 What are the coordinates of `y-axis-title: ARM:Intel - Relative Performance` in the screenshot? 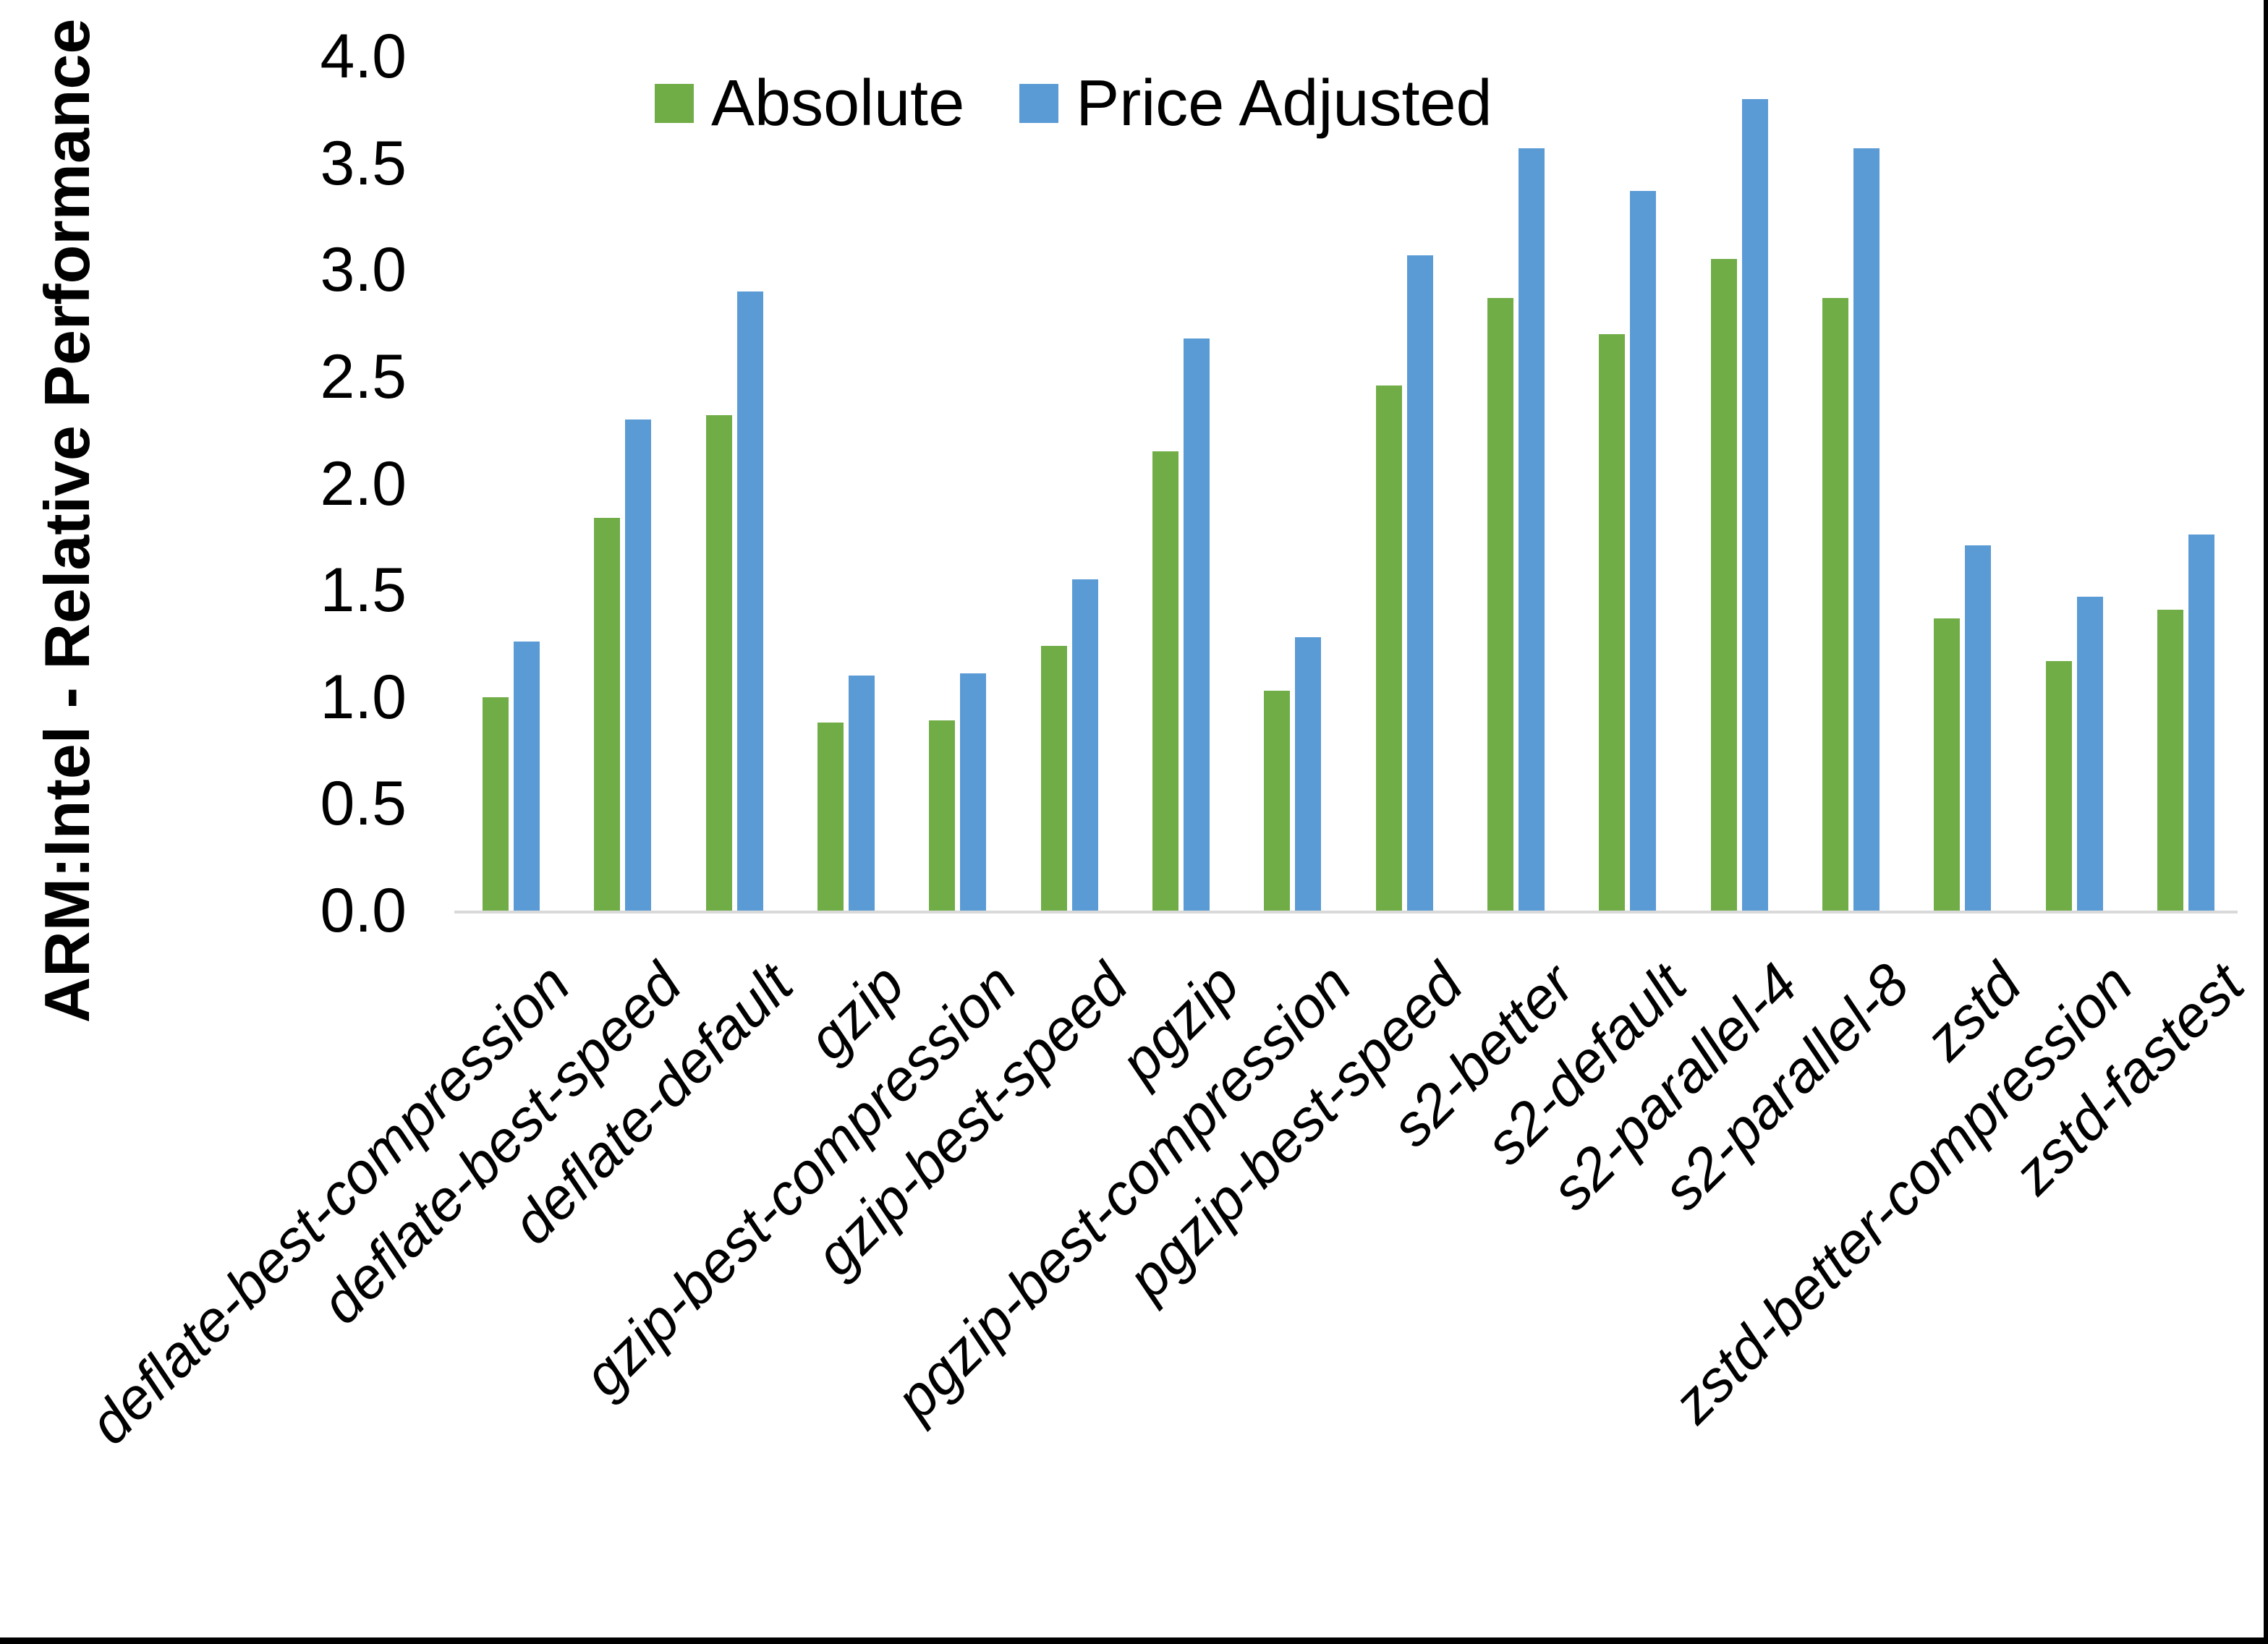 It's located at (67, 520).